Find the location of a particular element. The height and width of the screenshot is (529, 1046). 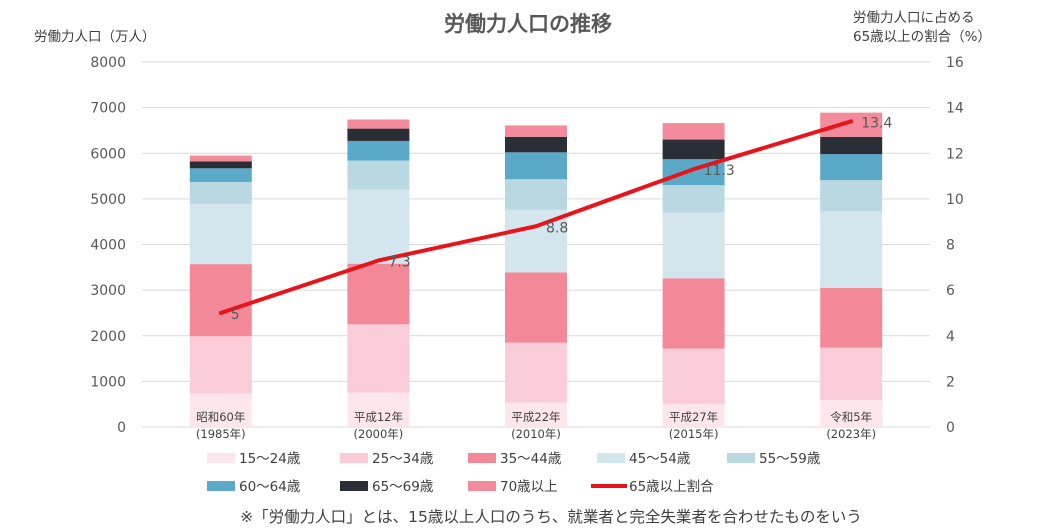

y-tick-left: 7000 is located at coordinates (108, 109).